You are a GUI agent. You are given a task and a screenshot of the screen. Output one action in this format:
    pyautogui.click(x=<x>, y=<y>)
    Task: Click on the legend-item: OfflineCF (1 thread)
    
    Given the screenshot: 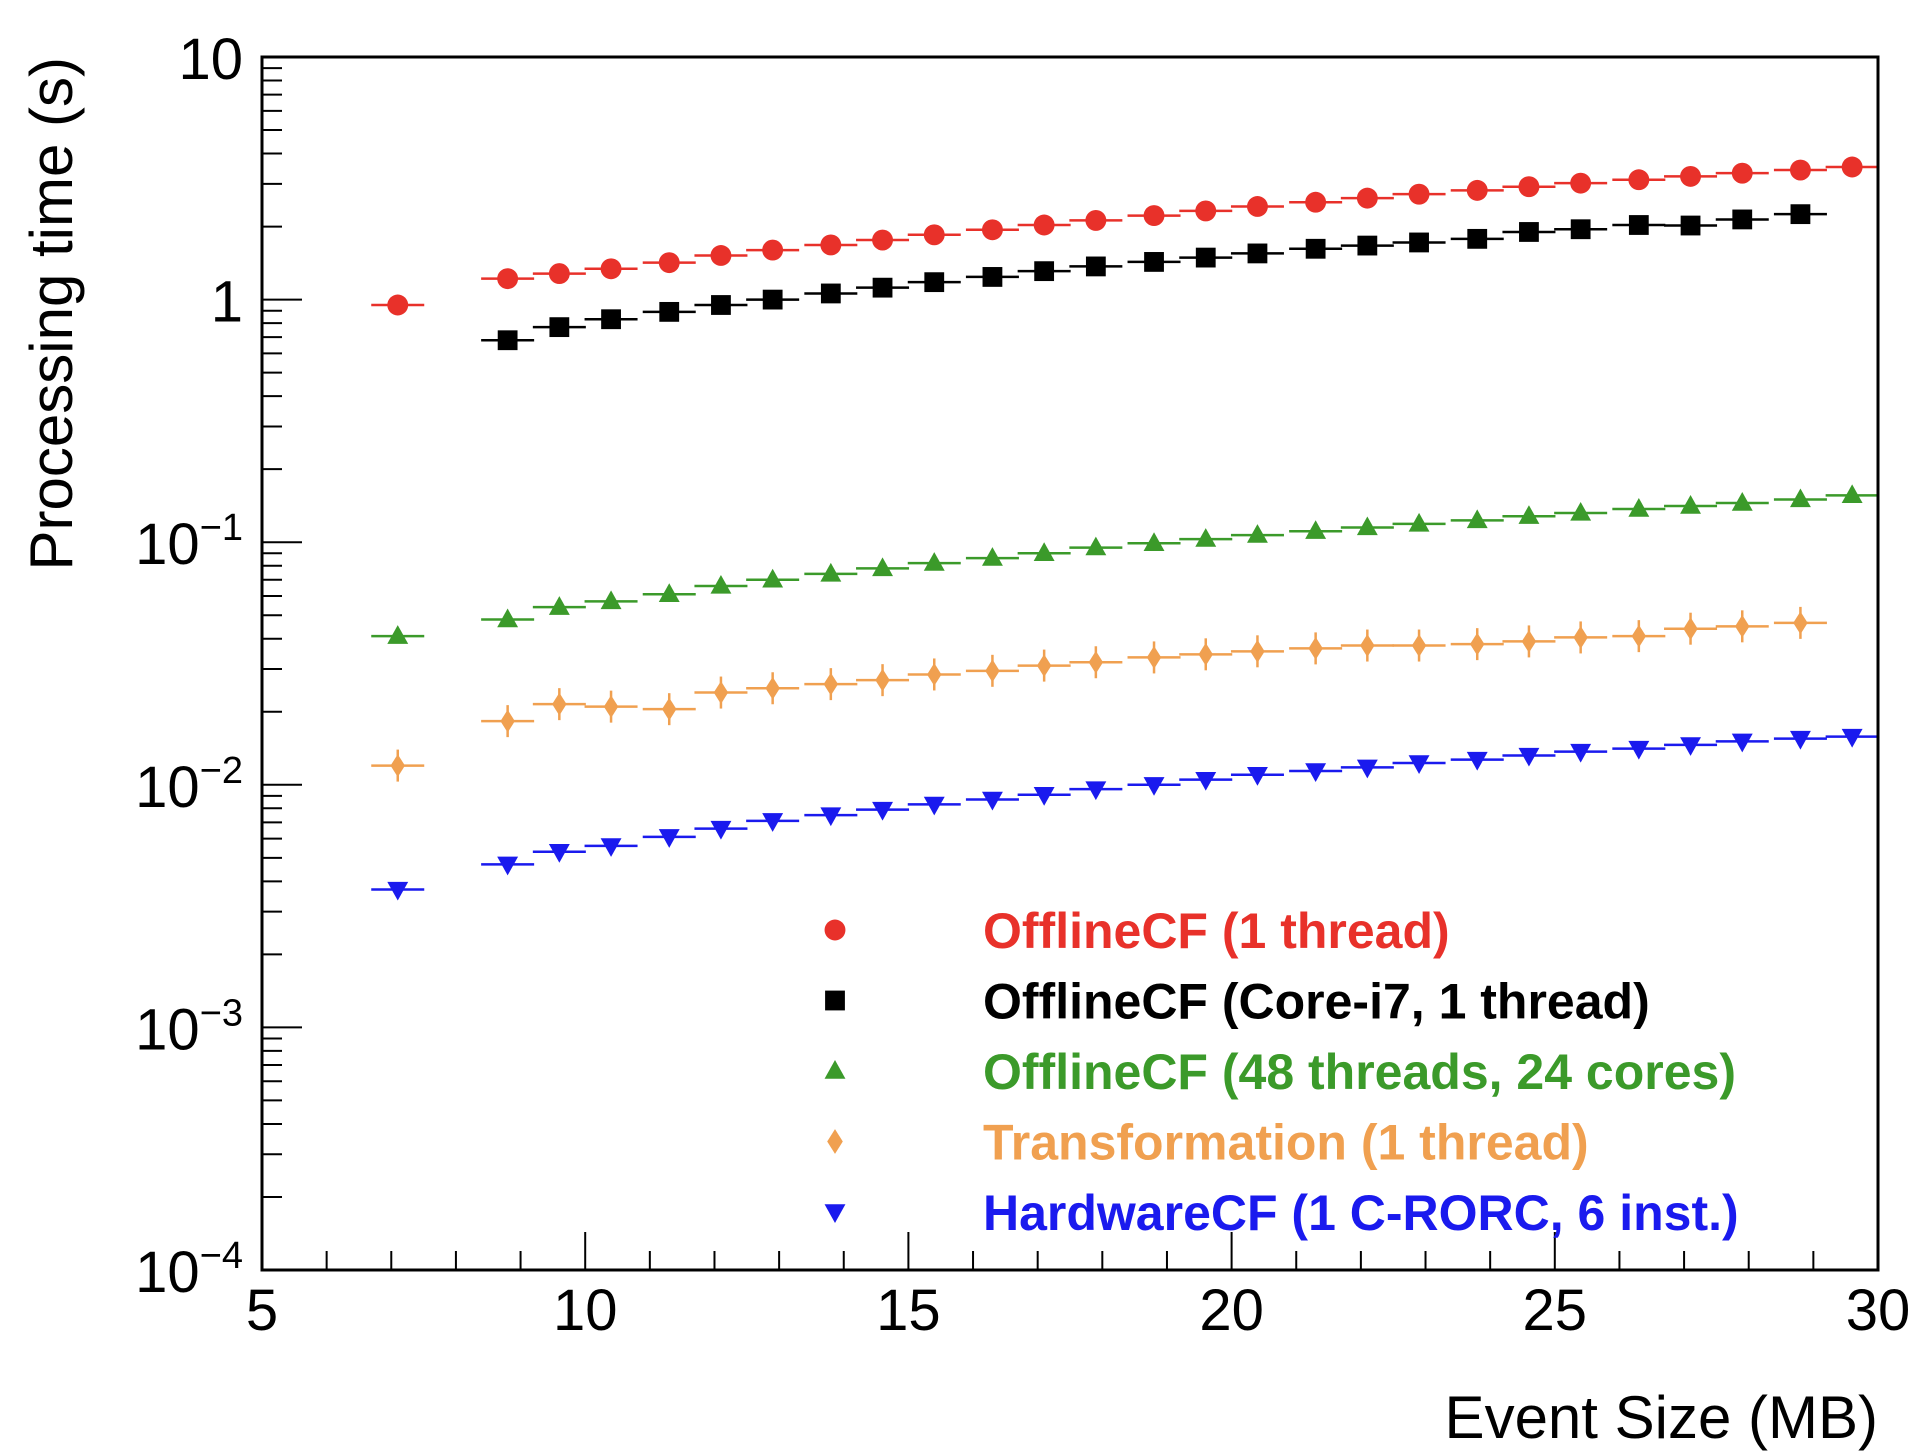 What is the action you would take?
    pyautogui.click(x=1137, y=931)
    